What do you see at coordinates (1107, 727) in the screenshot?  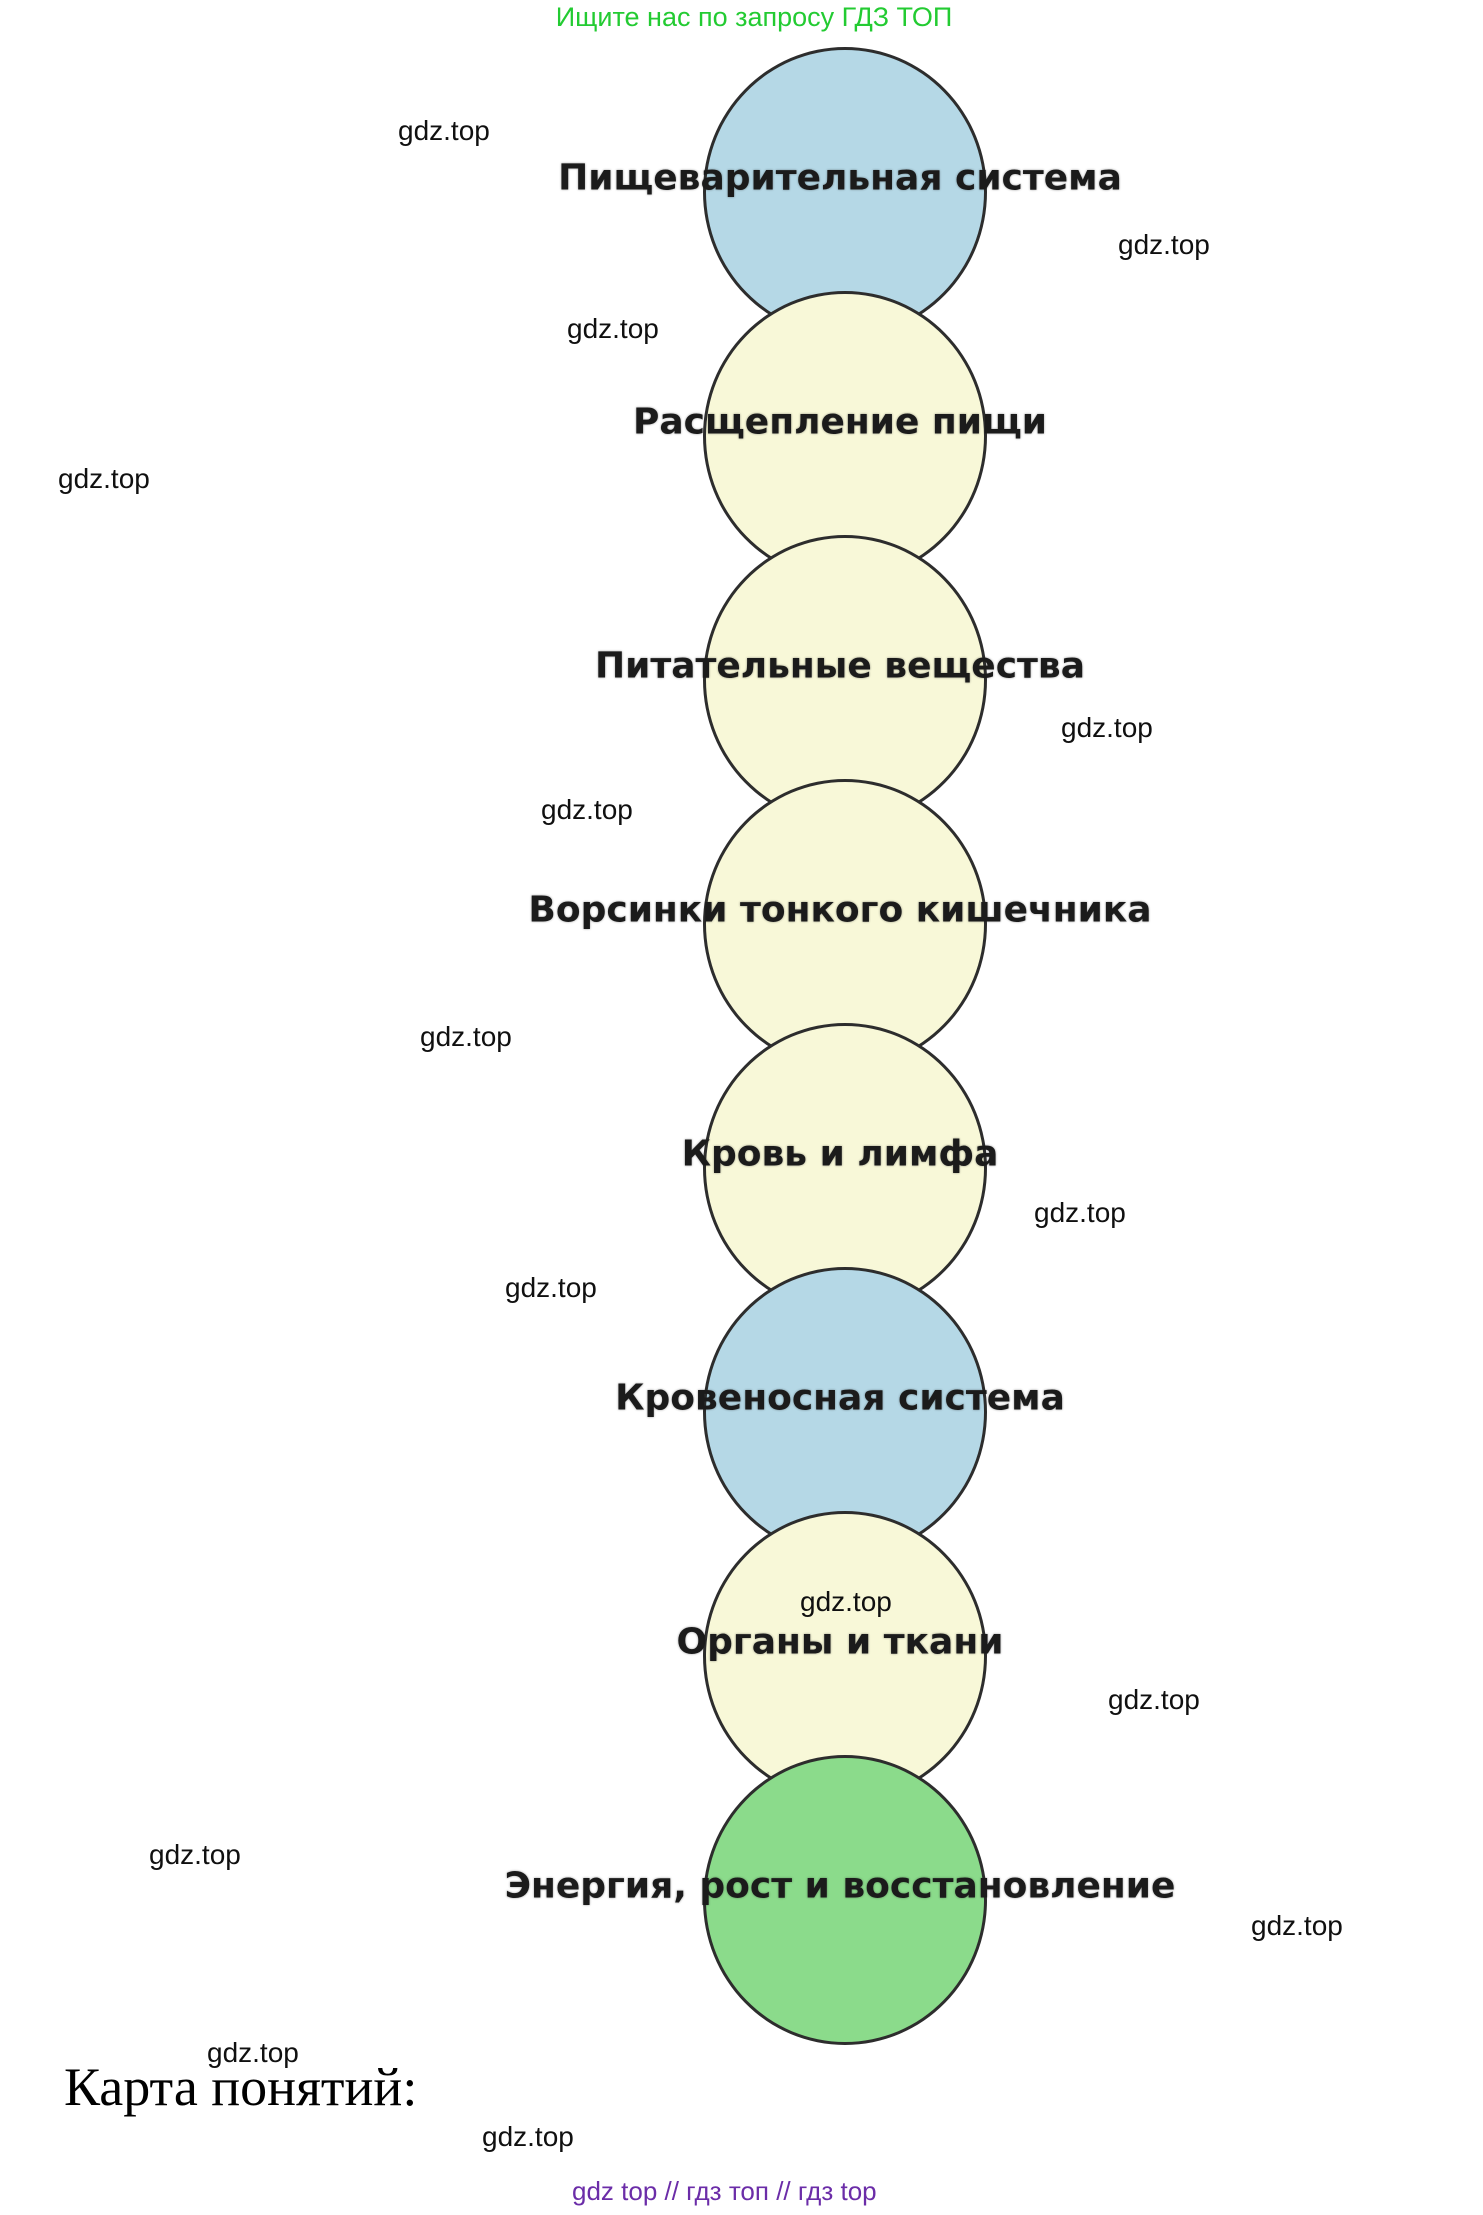 I see `watermark-5: gdz.top` at bounding box center [1107, 727].